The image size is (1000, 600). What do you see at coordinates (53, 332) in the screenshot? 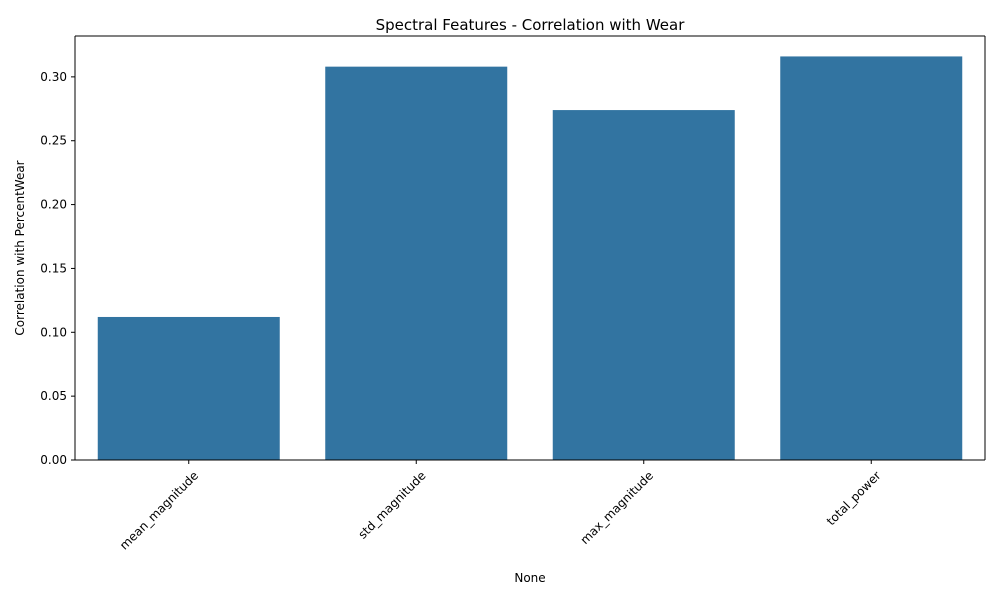
I see `y-tick-label: 0.10` at bounding box center [53, 332].